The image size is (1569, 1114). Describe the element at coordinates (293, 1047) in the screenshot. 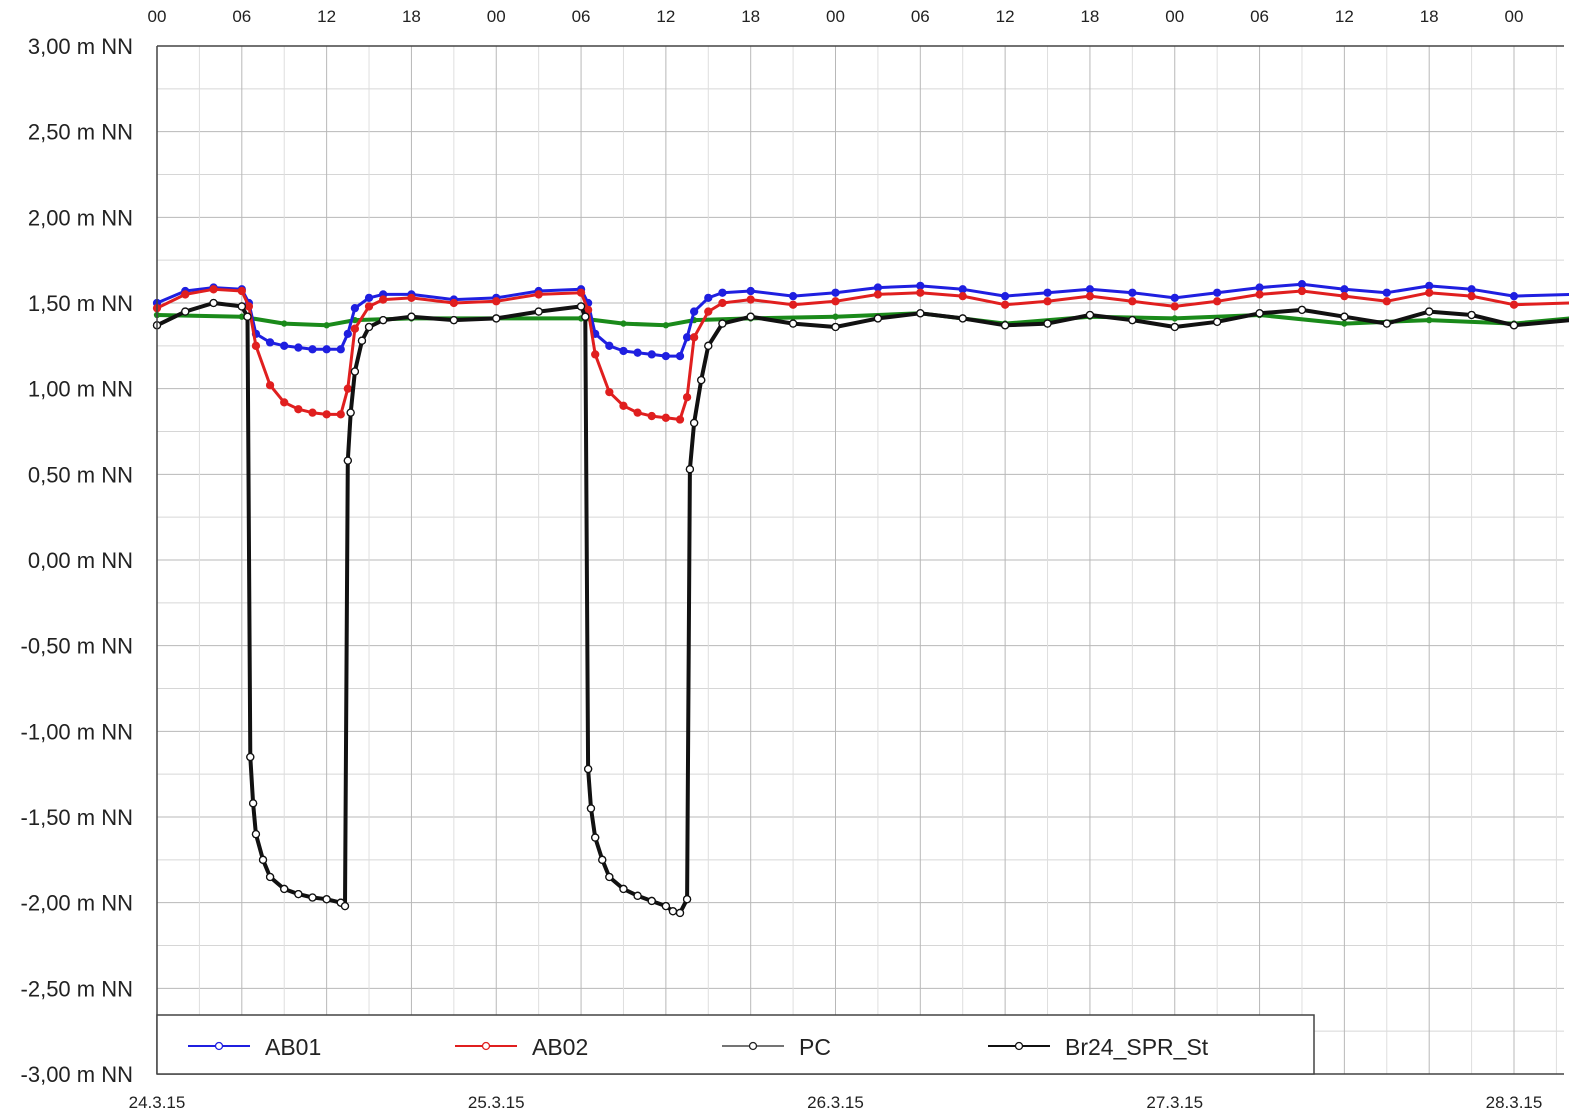

I see `legend-label: AB01` at that location.